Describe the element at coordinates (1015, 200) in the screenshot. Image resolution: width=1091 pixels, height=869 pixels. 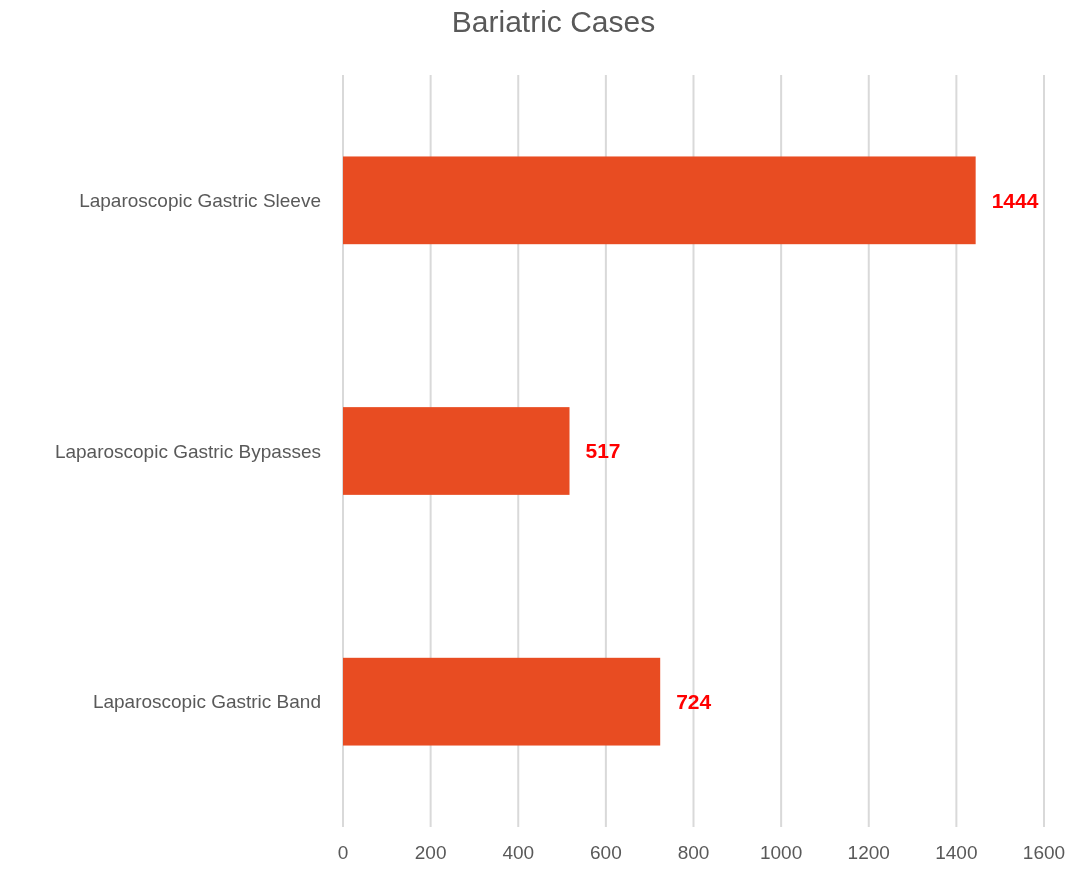
I see `data-label: 1444` at that location.